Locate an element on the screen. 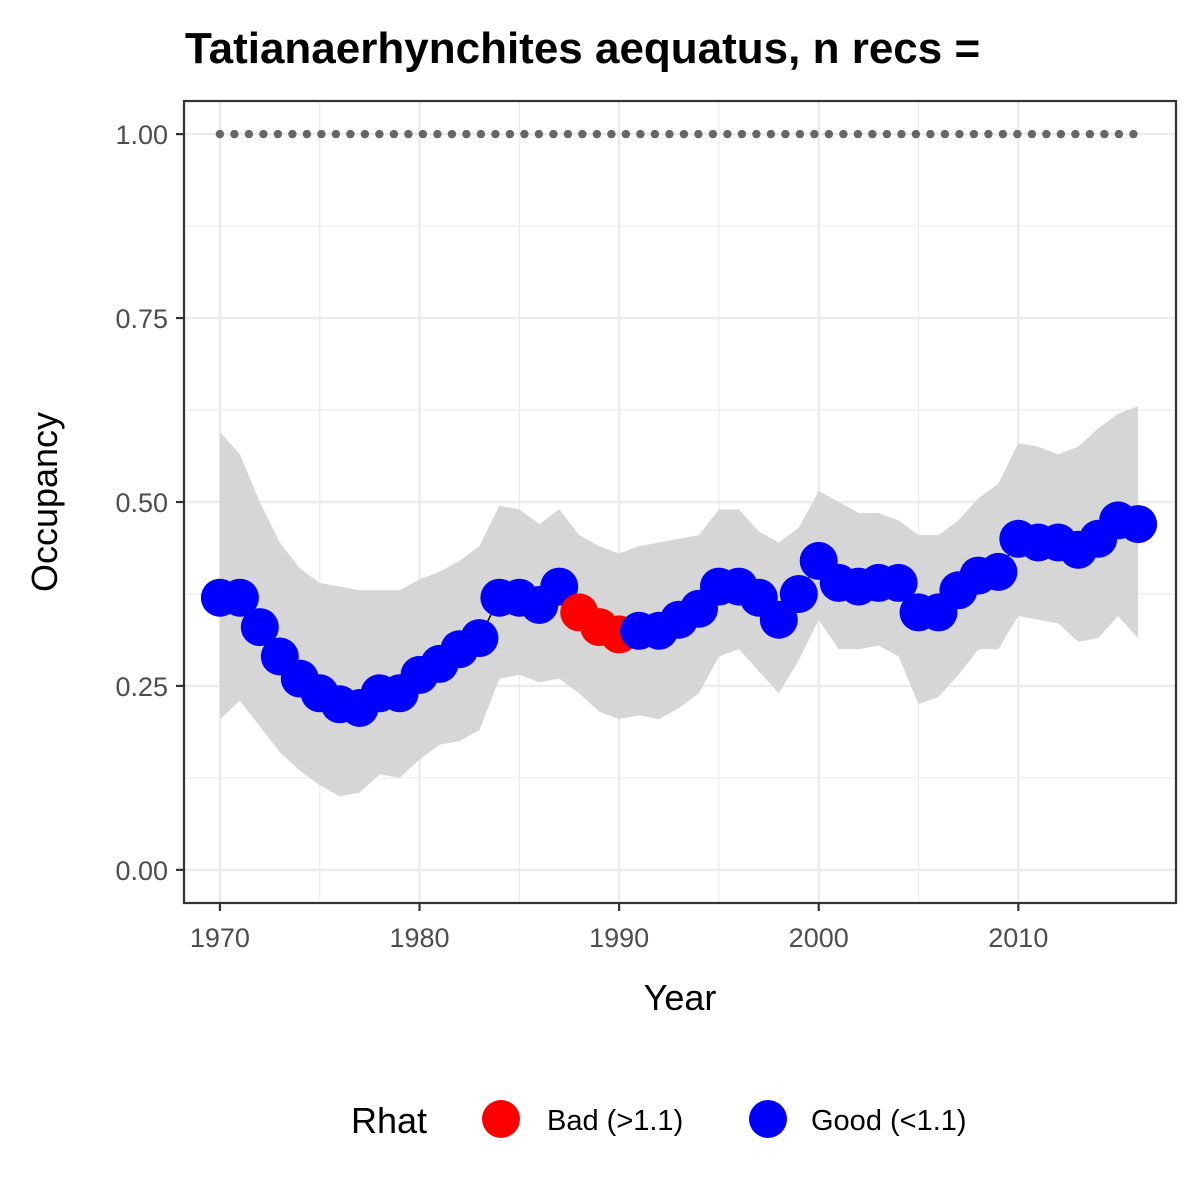  legend-label-good: Good (<1.1) is located at coordinates (889, 1121).